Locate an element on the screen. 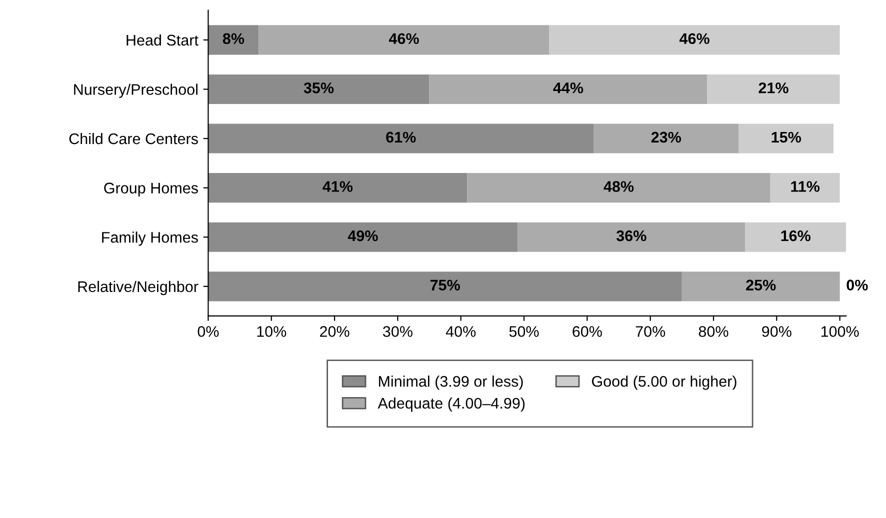  data-label: 36% is located at coordinates (631, 236).